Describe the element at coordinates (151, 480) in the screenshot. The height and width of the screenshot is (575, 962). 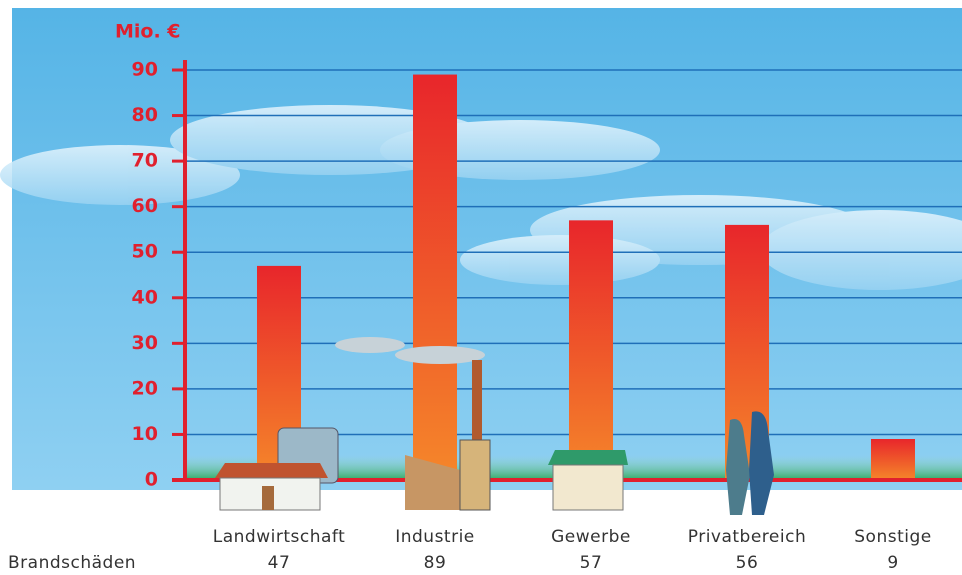
I see `y-tick-label: 0` at that location.